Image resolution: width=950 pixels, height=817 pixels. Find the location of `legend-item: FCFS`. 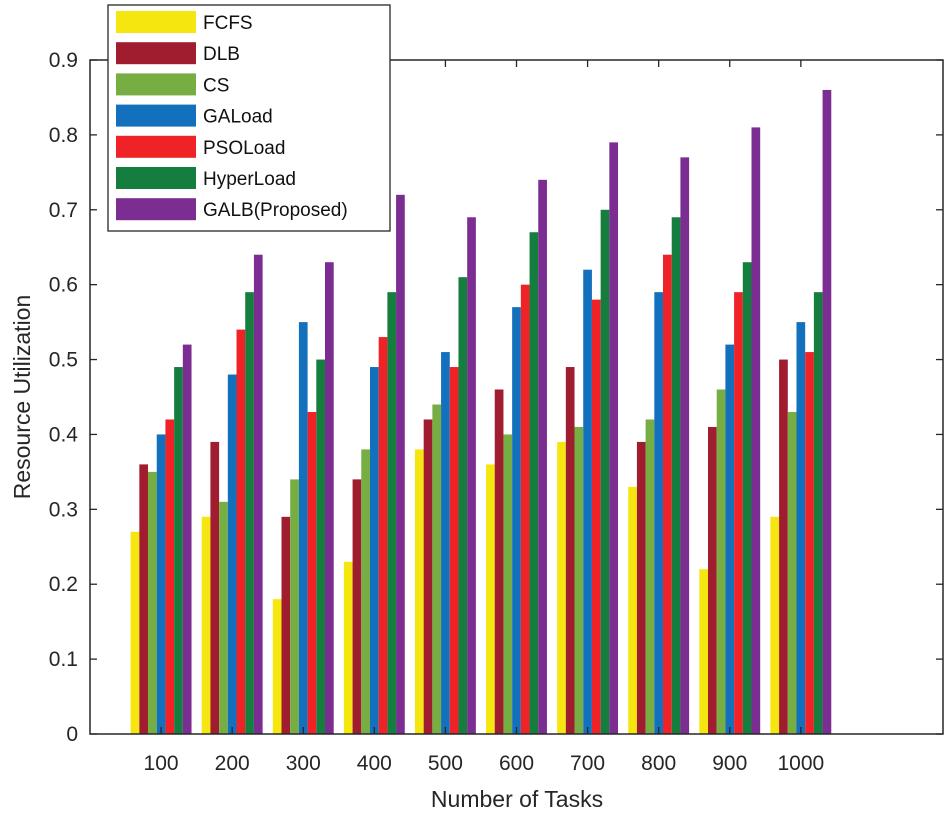

legend-item: FCFS is located at coordinates (184, 22).